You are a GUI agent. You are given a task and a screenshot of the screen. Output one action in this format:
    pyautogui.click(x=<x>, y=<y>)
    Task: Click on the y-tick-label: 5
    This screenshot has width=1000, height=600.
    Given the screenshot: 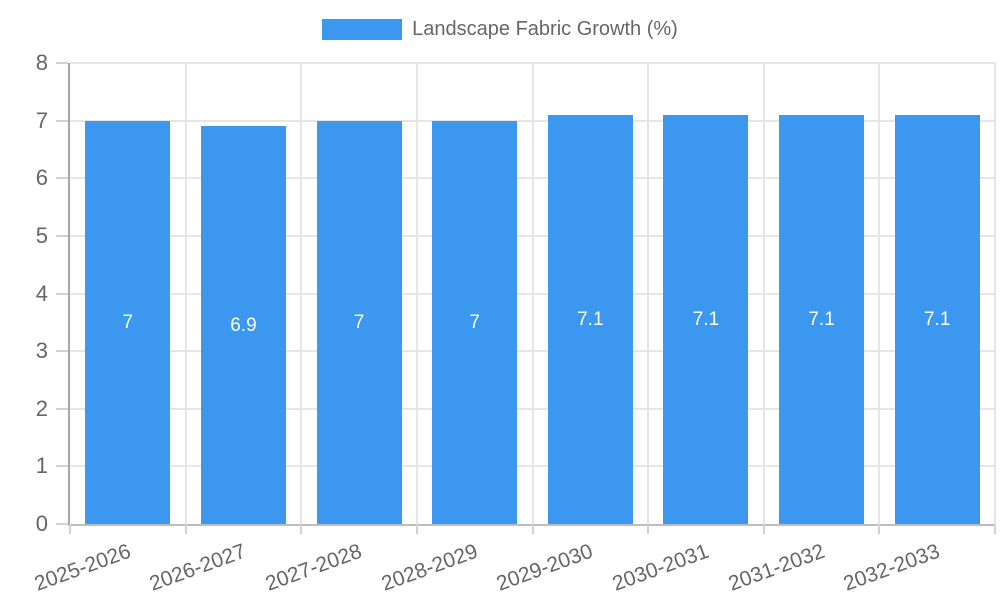 What is the action you would take?
    pyautogui.click(x=41, y=235)
    